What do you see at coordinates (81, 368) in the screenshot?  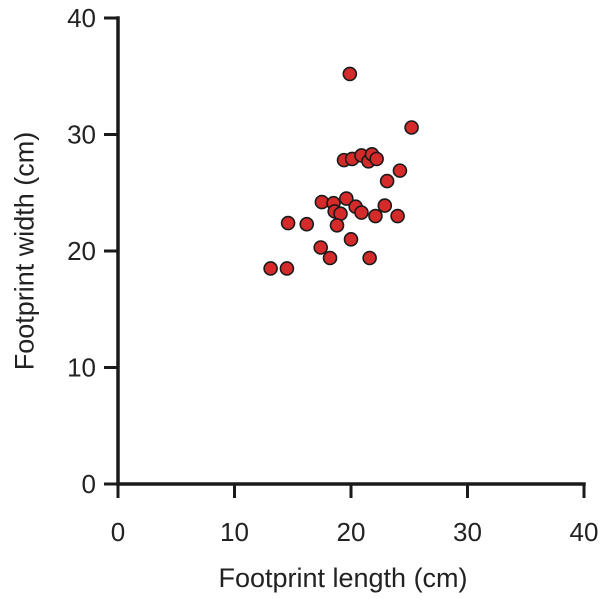 I see `y-tick-label: 10` at bounding box center [81, 368].